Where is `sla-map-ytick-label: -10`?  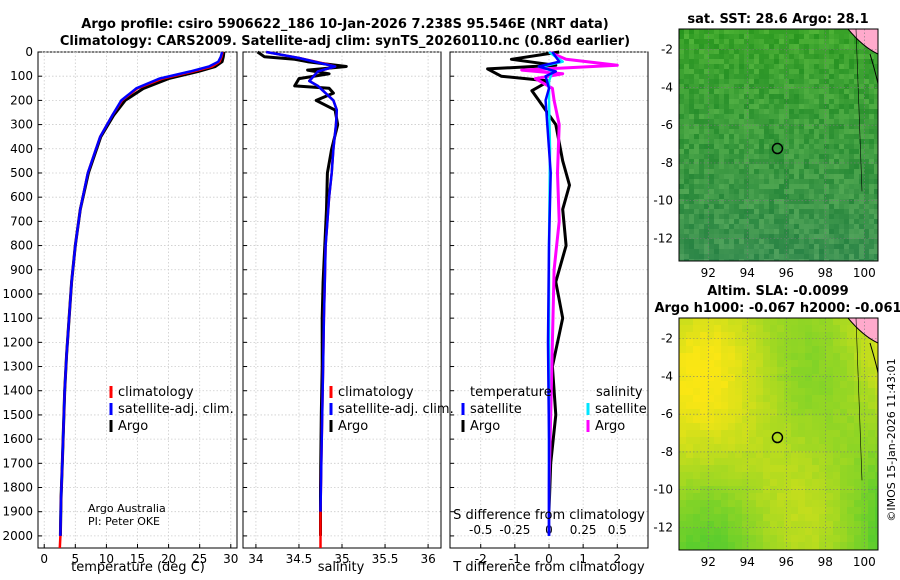 sla-map-ytick-label: -10 is located at coordinates (663, 490).